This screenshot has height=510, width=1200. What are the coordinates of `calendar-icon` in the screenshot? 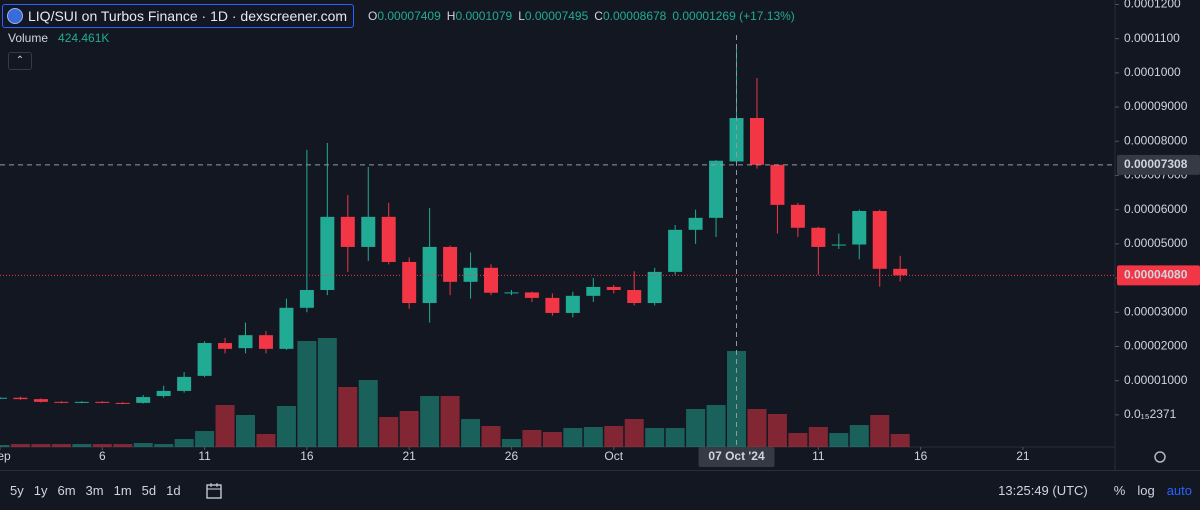 It's located at (214, 491).